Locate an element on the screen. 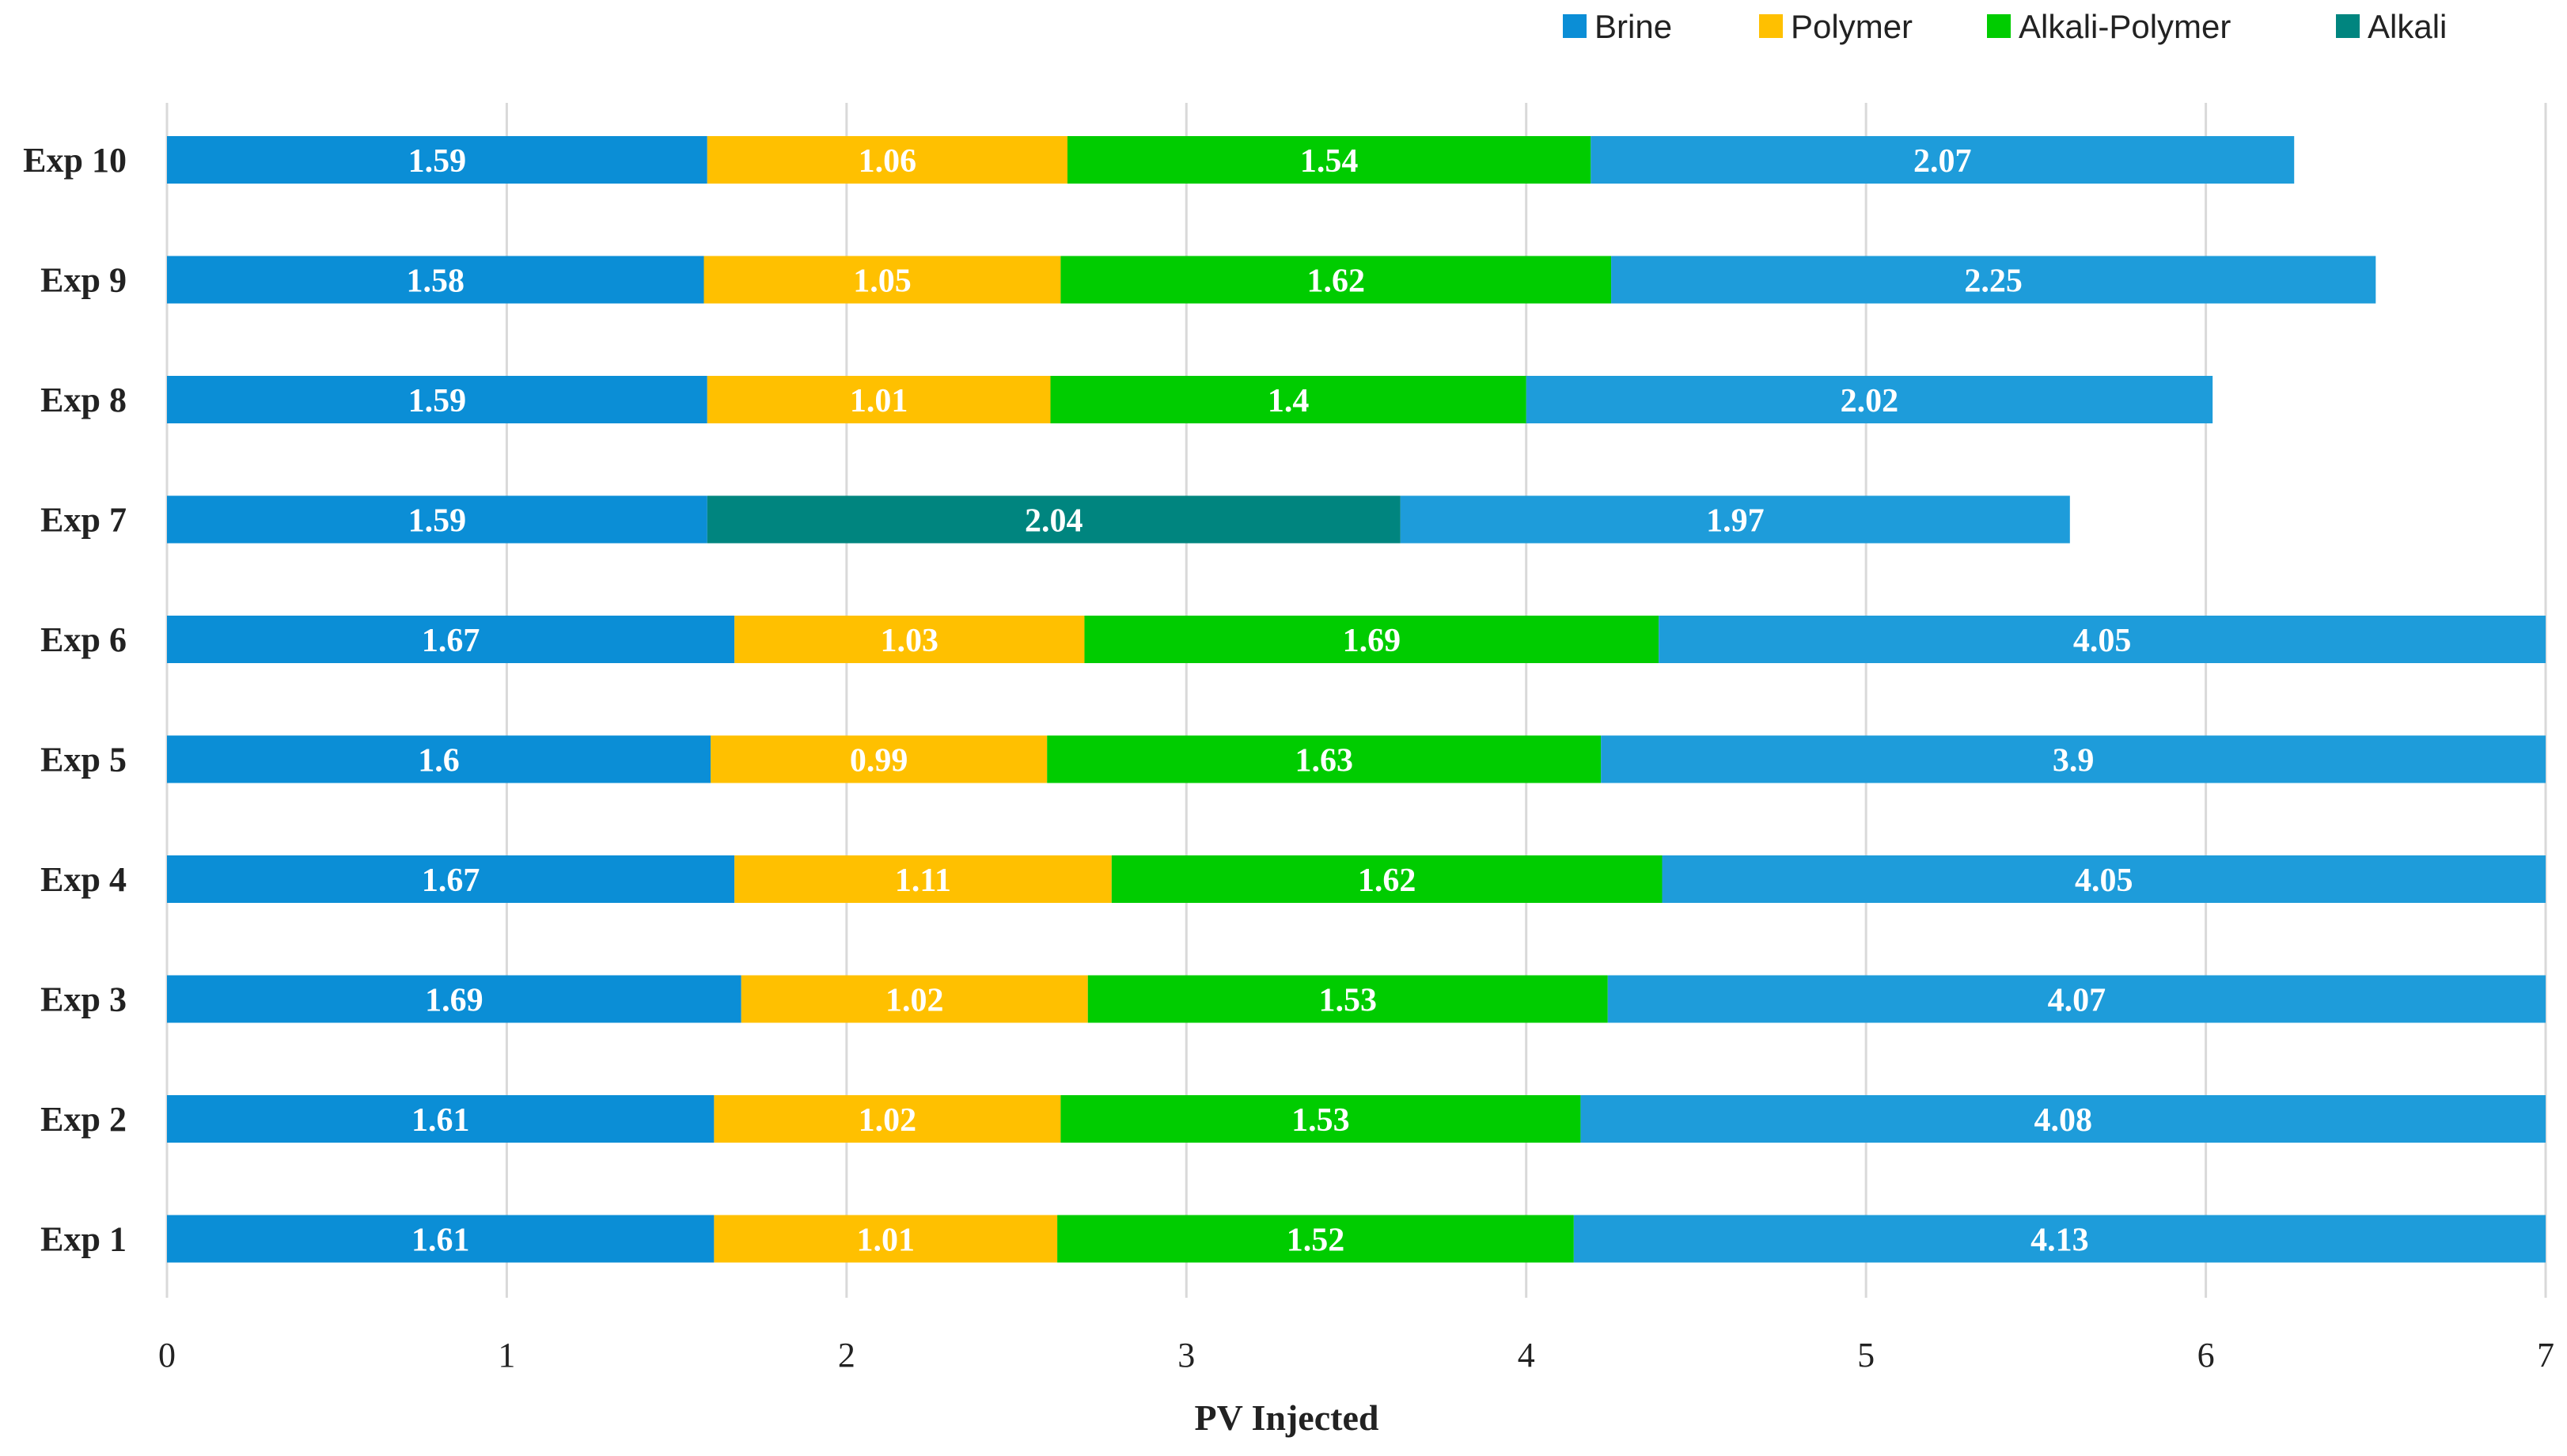  bar-segment-exp-1-alkali-polymer is located at coordinates (1315, 1239).